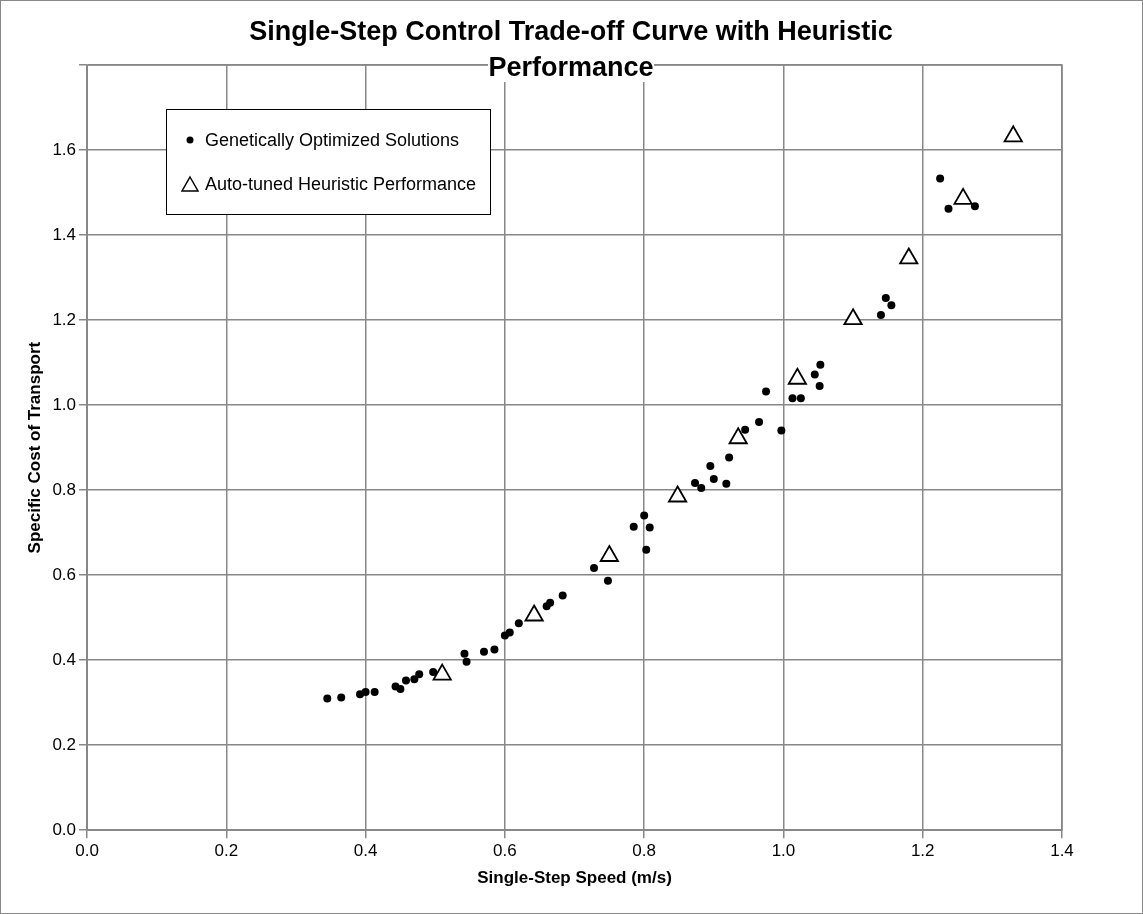 The width and height of the screenshot is (1143, 914). I want to click on y-tick-label: 0.8, so click(64, 489).